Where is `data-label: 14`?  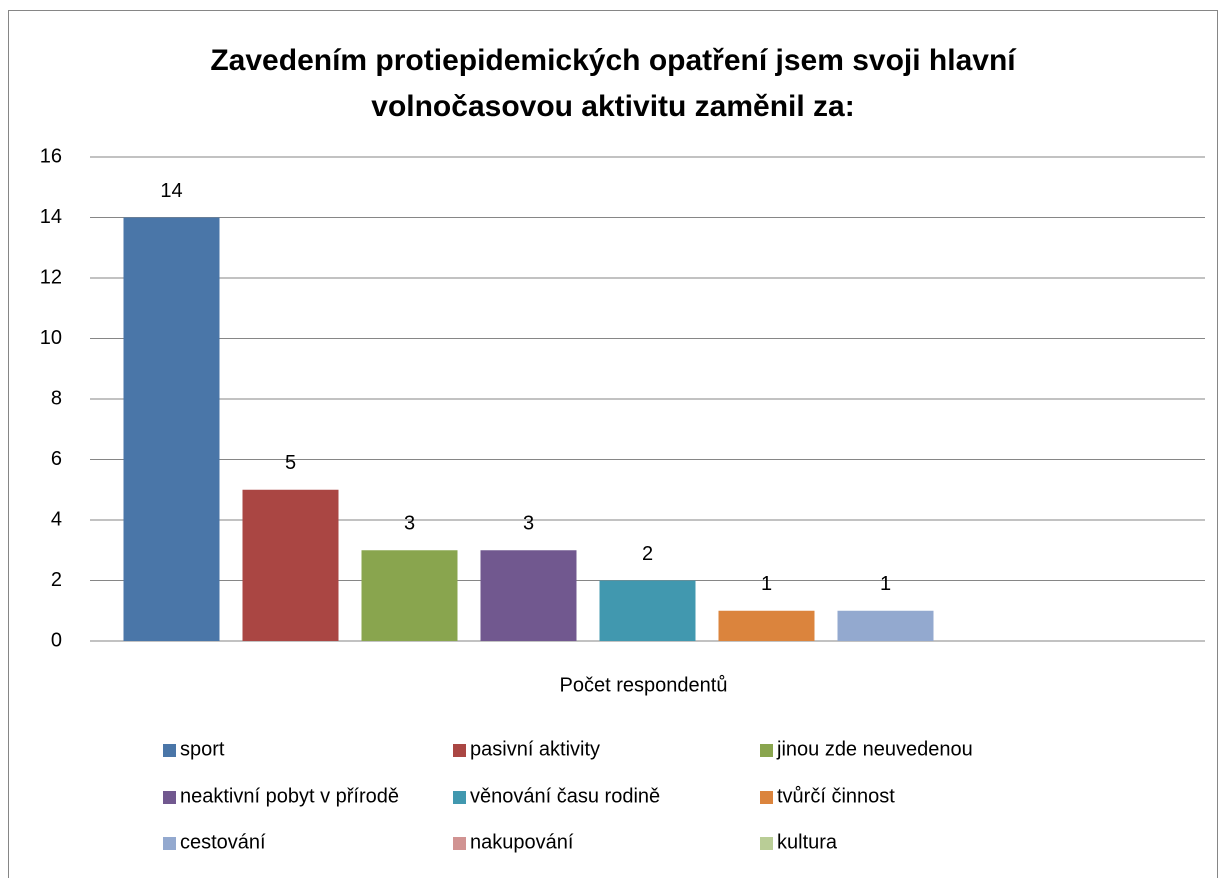
data-label: 14 is located at coordinates (171, 191).